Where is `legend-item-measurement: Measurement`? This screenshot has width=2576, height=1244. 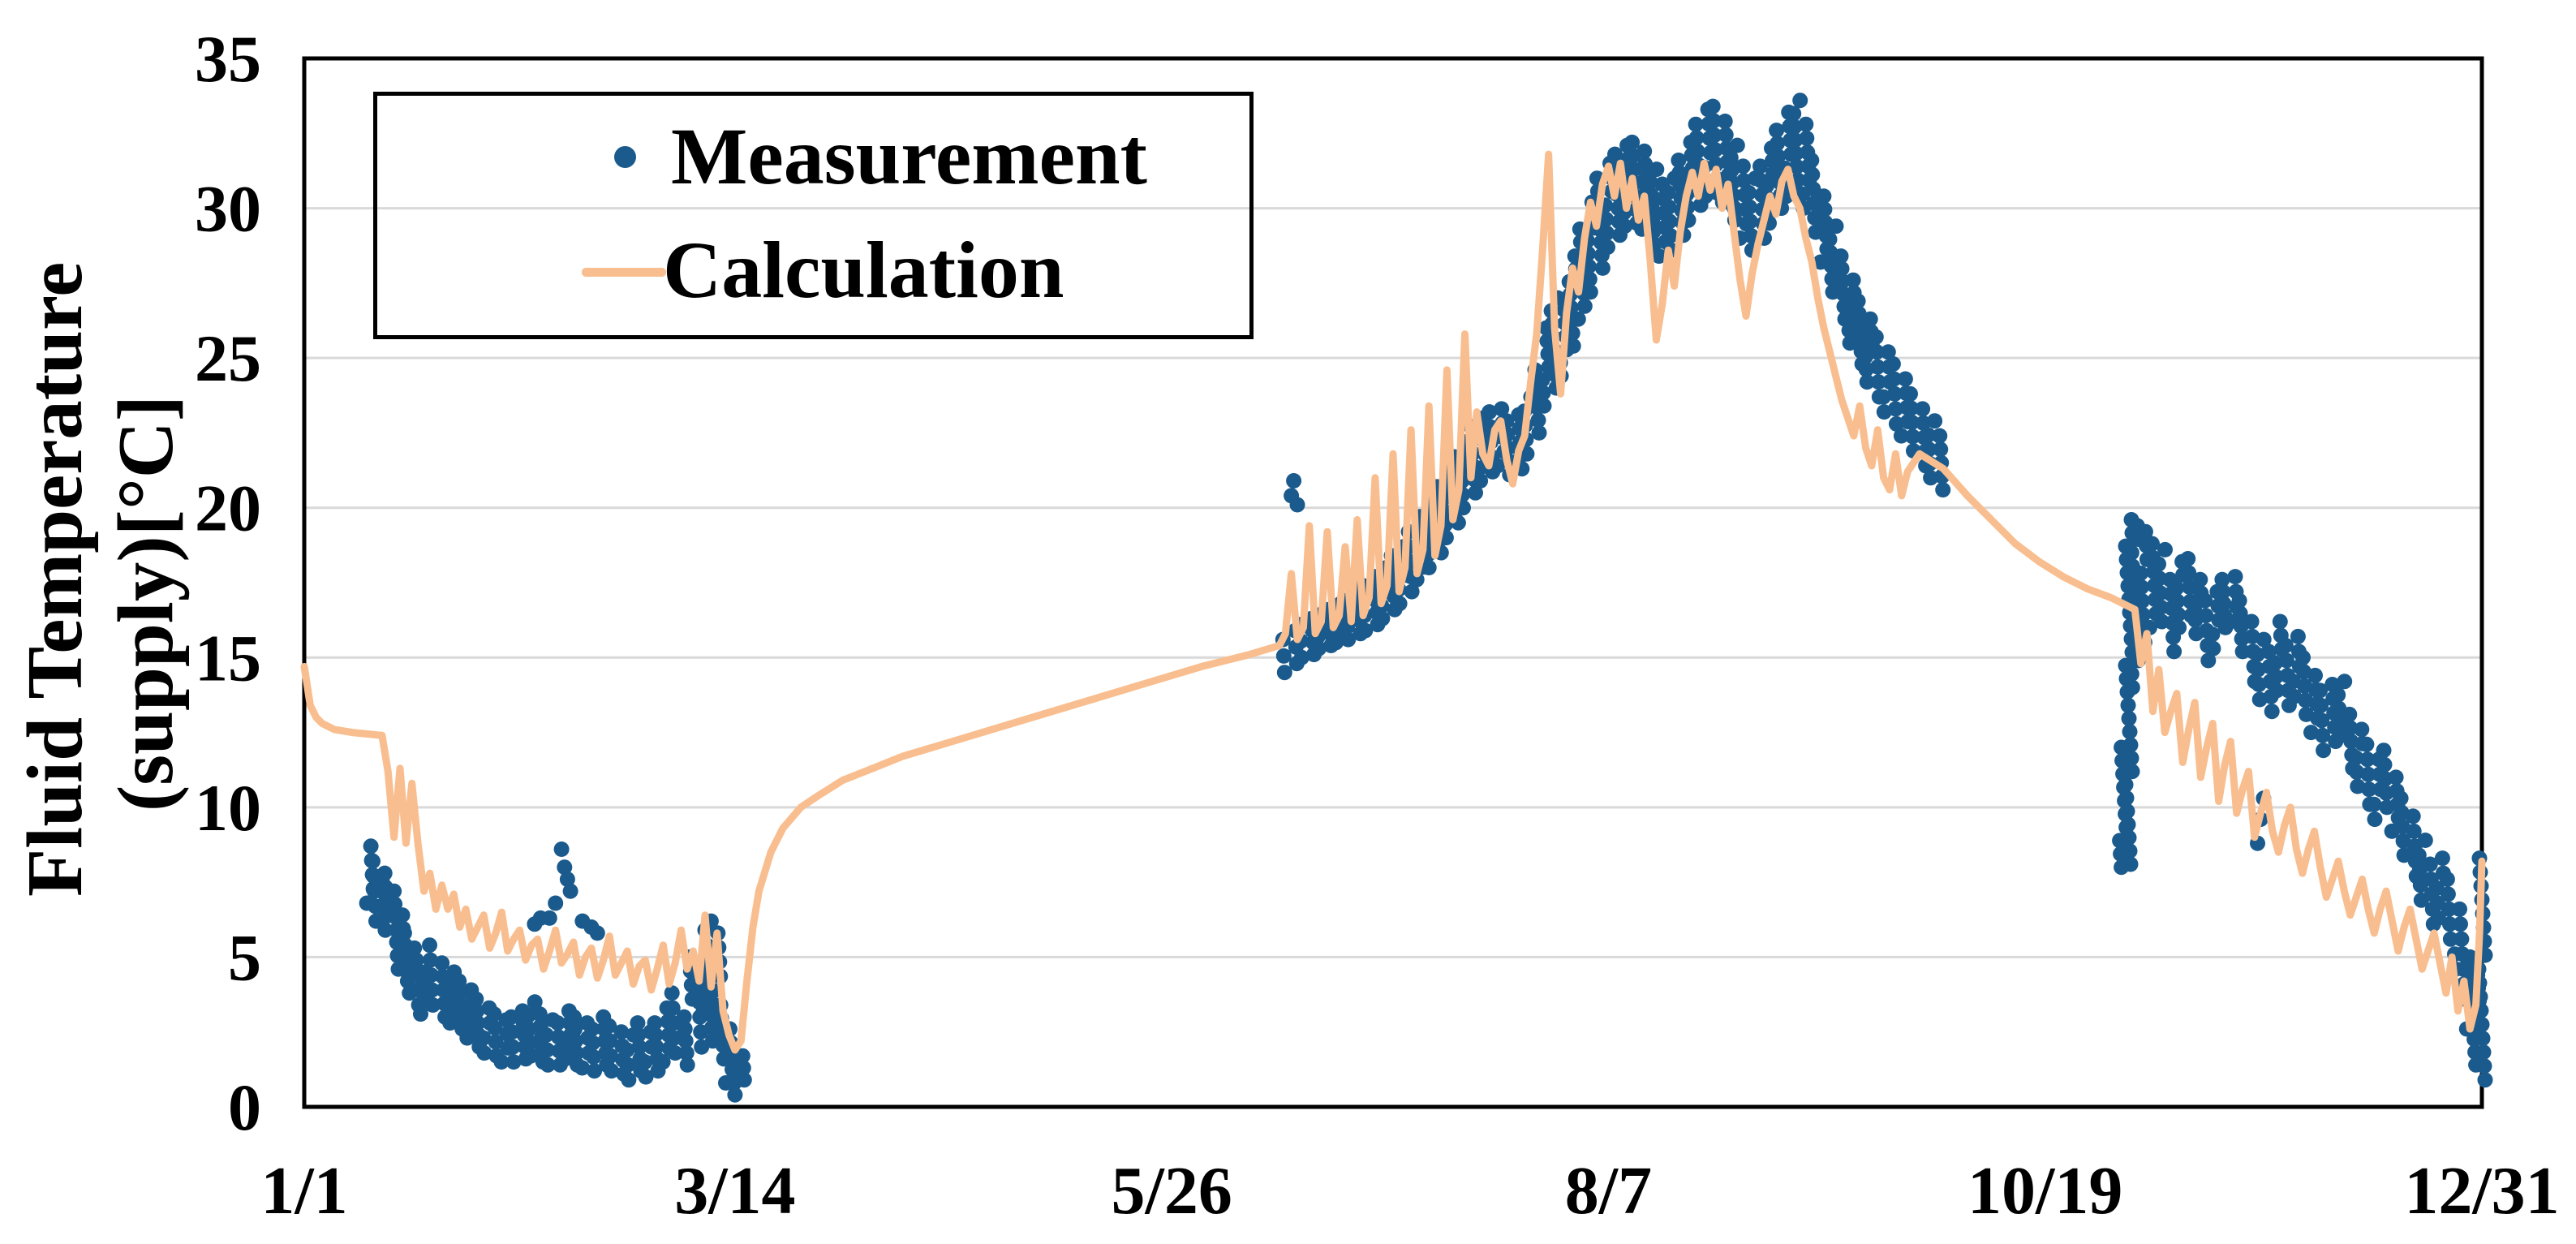 legend-item-measurement: Measurement is located at coordinates (813, 156).